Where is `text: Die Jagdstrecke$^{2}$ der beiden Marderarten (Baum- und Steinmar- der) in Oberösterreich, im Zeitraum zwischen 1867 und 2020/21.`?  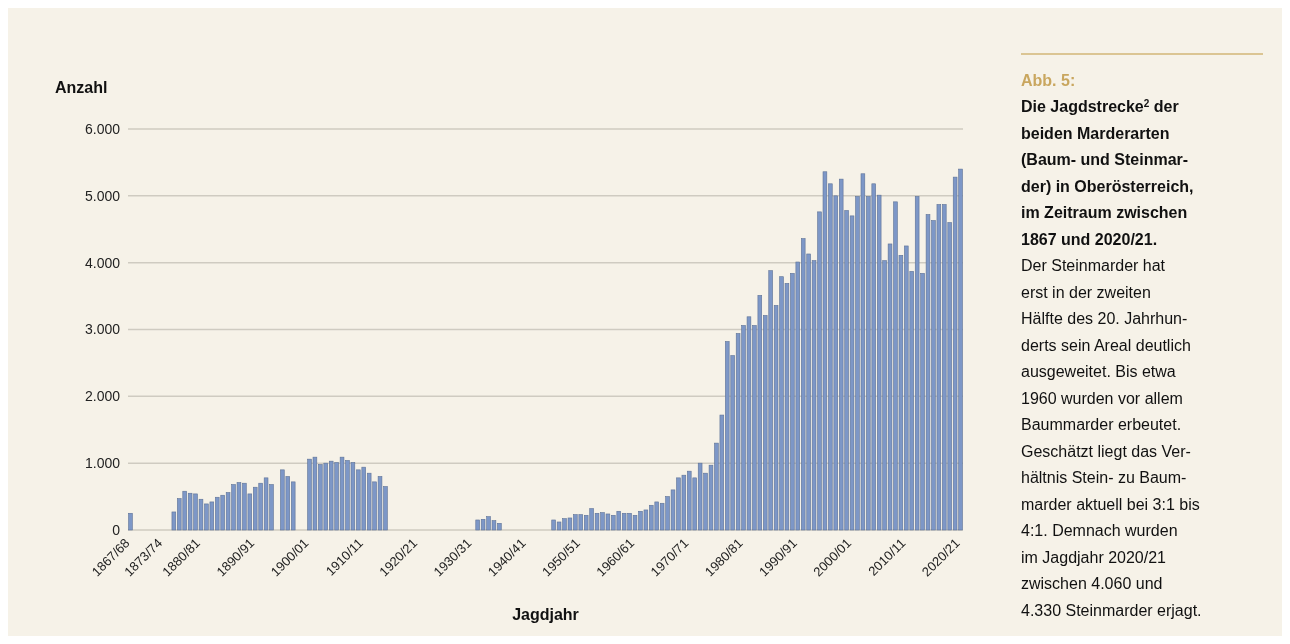
text: Die Jagdstrecke$^{2}$ der beiden Marderarten (Baum- und Steinmar- der) in Oberösterreich, im Zeitraum zwischen 1867 und 2020/21. is located at coordinates (1107, 172).